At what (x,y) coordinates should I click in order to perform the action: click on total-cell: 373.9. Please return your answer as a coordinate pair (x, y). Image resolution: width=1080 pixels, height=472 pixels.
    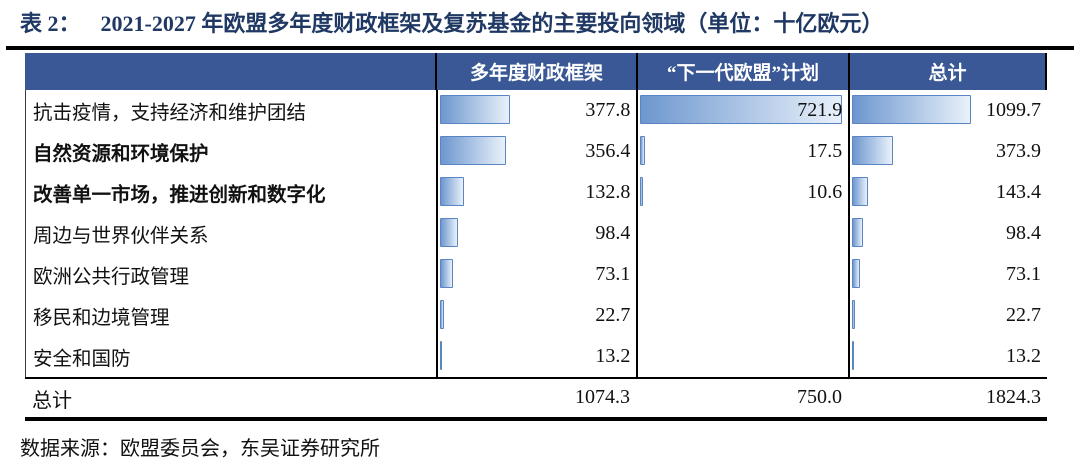
    Looking at the image, I should click on (947, 151).